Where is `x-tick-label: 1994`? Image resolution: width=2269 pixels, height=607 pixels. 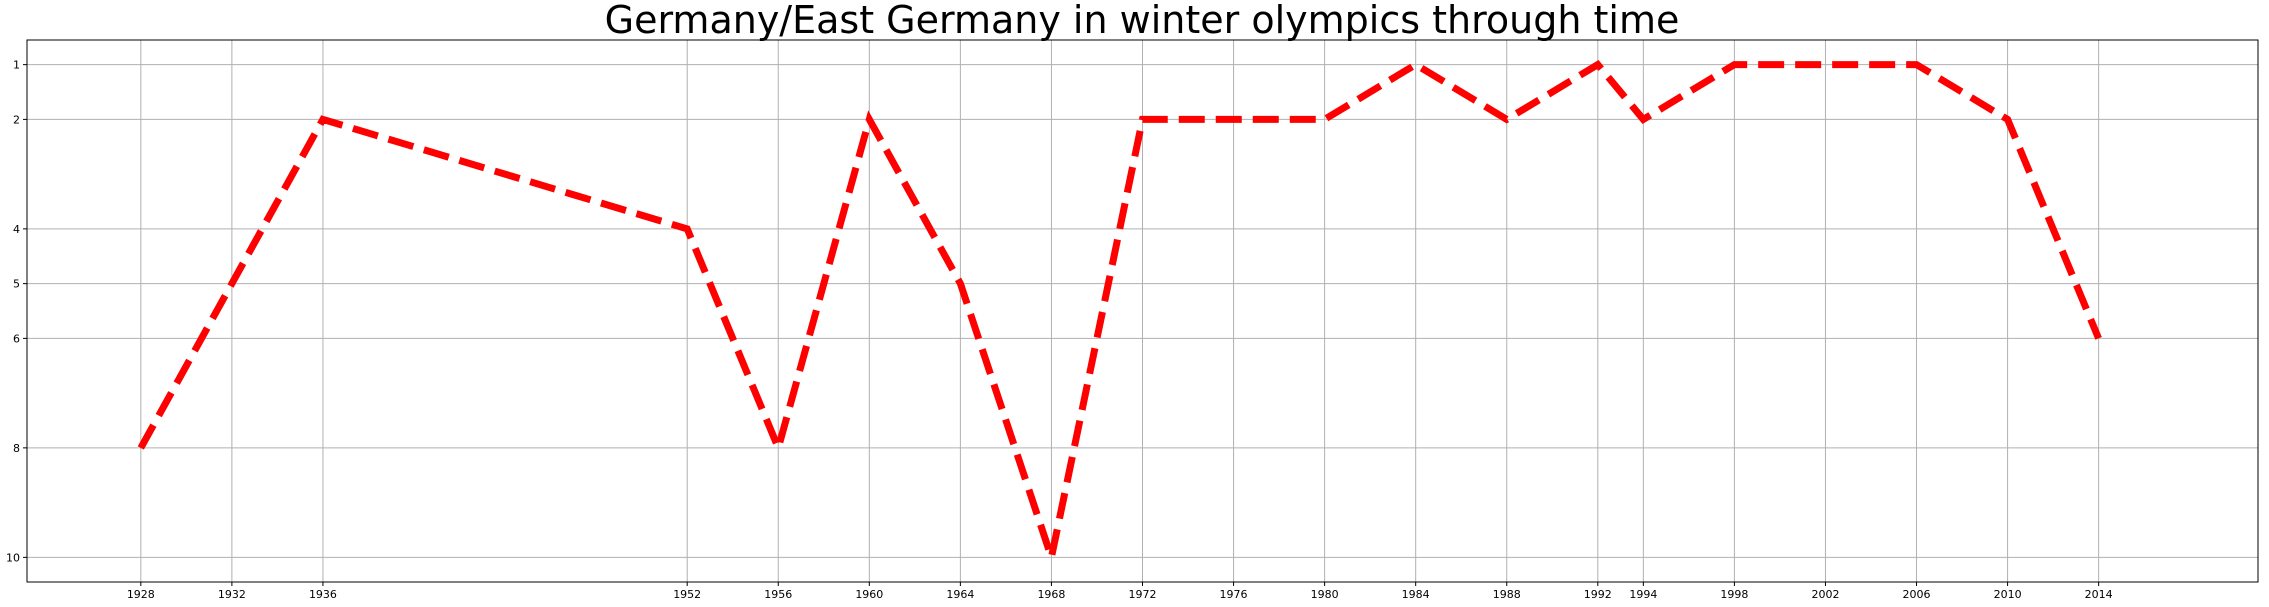
x-tick-label: 1994 is located at coordinates (1643, 594).